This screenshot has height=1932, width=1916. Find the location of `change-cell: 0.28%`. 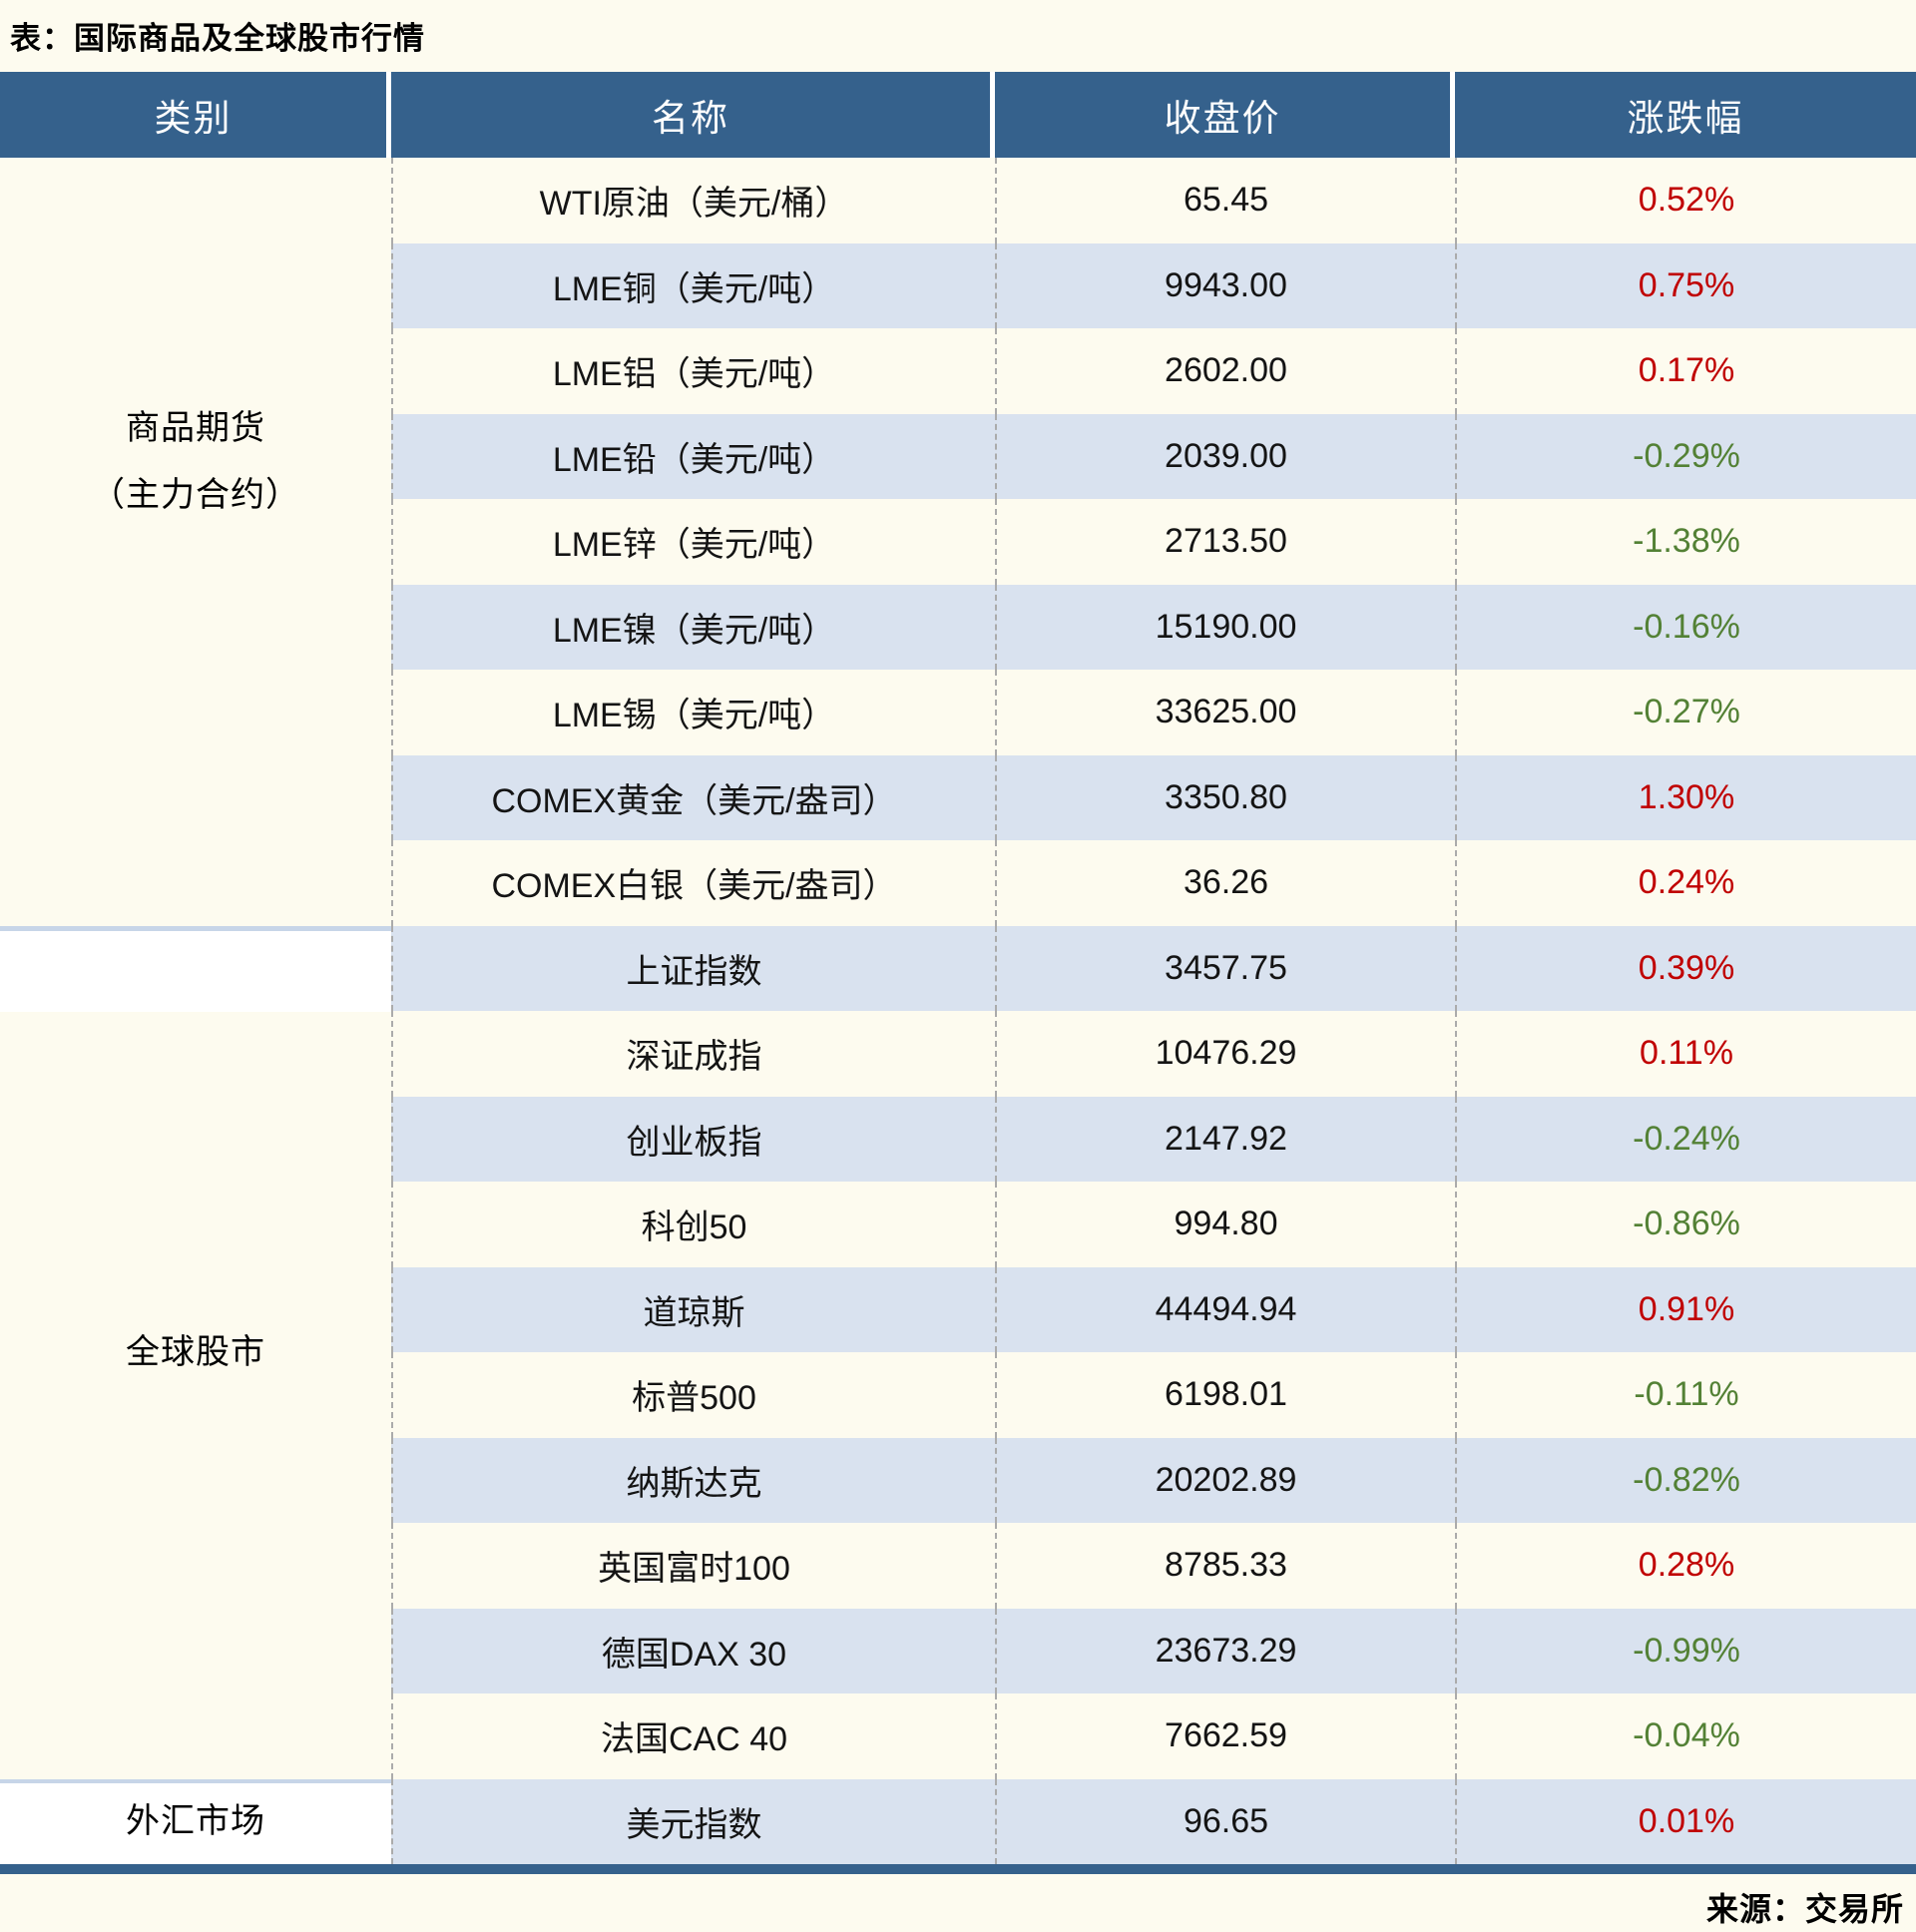

change-cell: 0.28% is located at coordinates (1685, 1566).